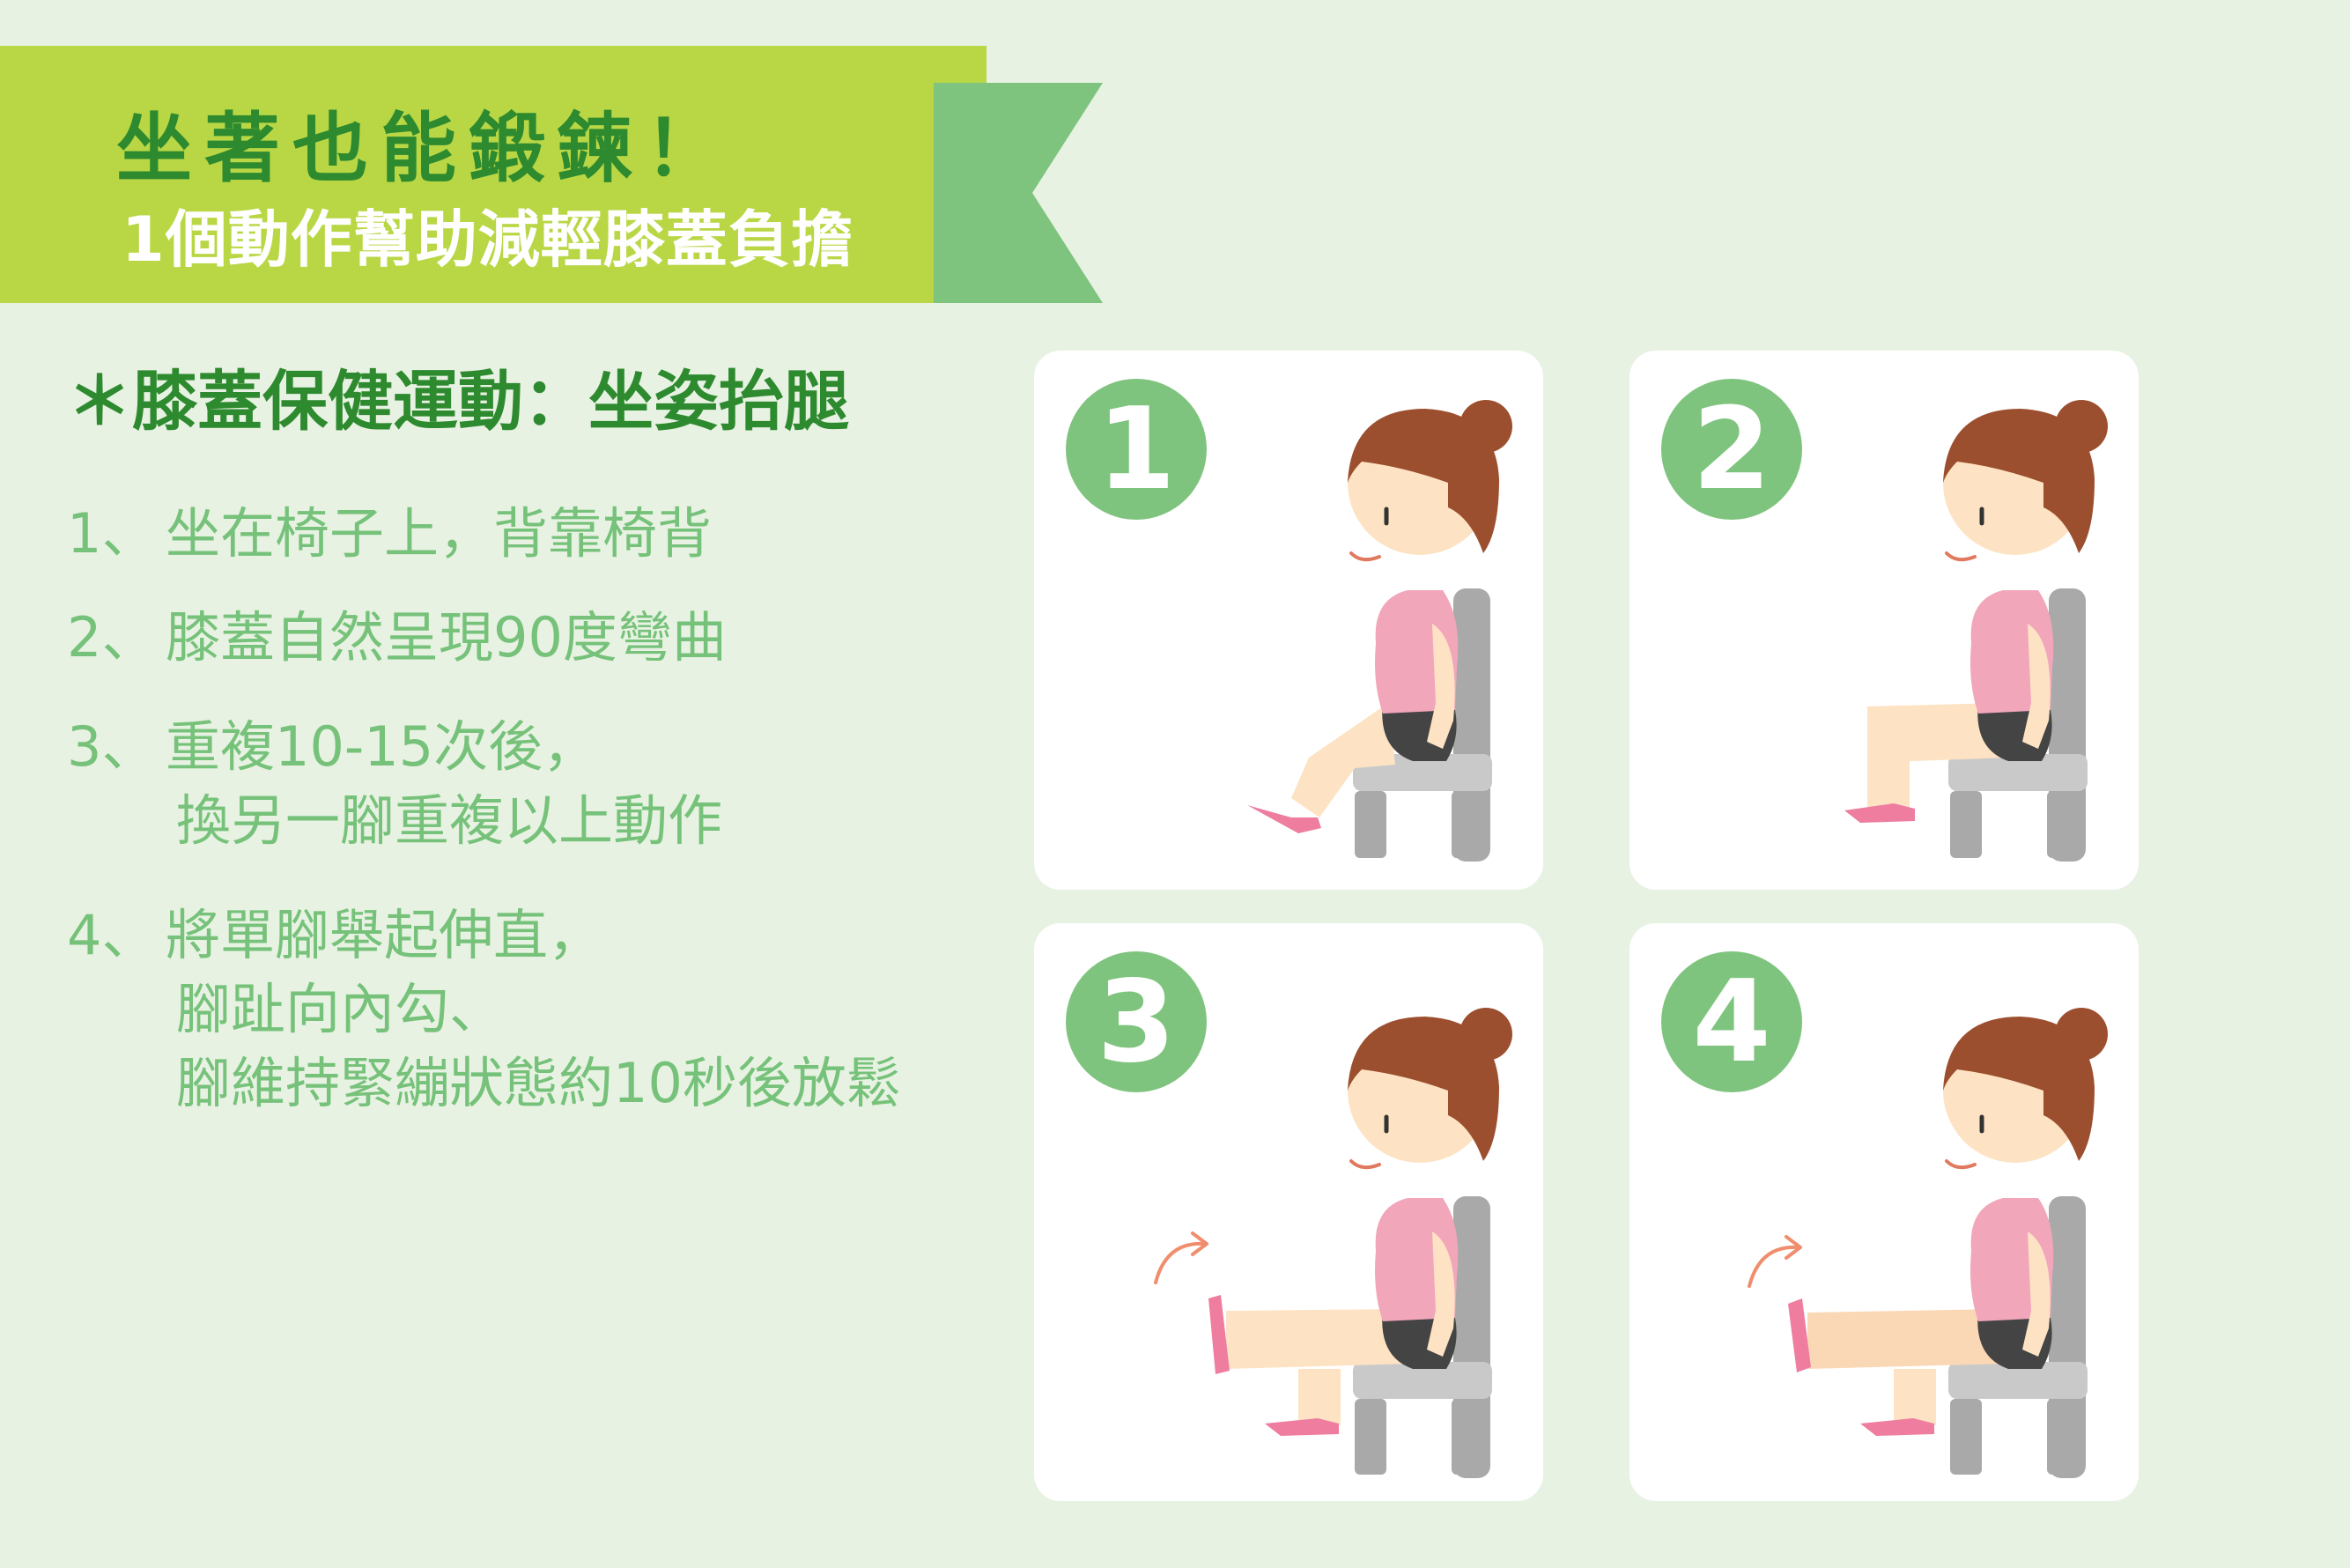 This screenshot has height=1568, width=2350. What do you see at coordinates (458, 402) in the screenshot?
I see `section-title: ＊膝蓋保健運動：坐姿抬腿` at bounding box center [458, 402].